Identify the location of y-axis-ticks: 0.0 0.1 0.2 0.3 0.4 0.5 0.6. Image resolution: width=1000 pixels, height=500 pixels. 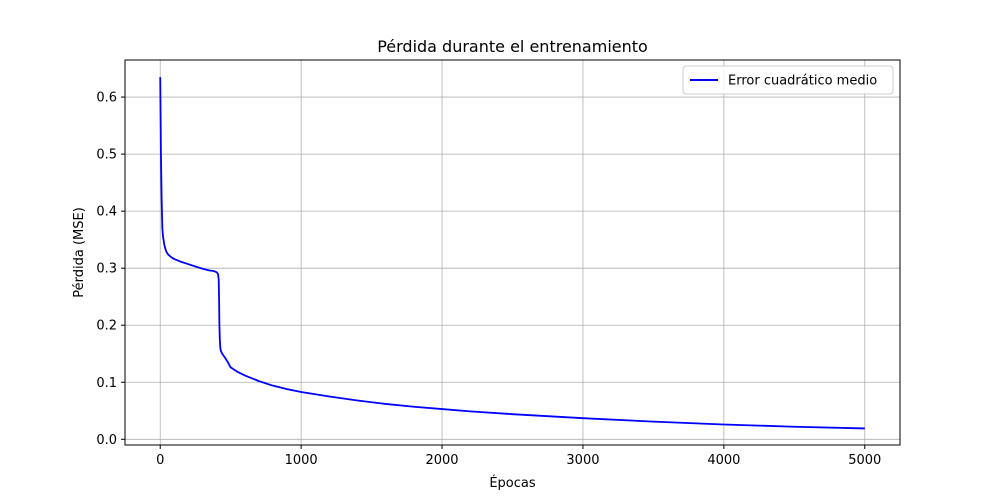
(110, 269).